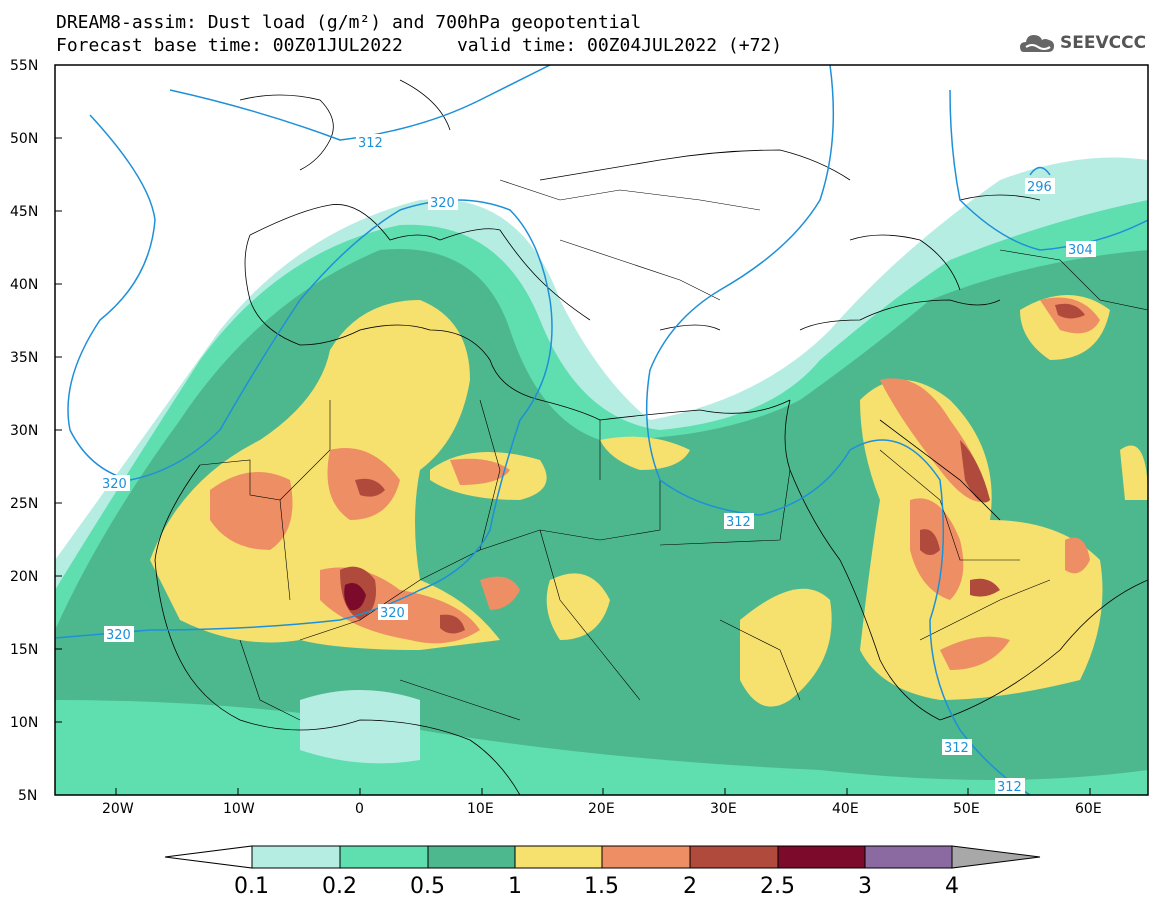 This screenshot has height=907, width=1165. I want to click on lat-label: 40N, so click(24, 285).